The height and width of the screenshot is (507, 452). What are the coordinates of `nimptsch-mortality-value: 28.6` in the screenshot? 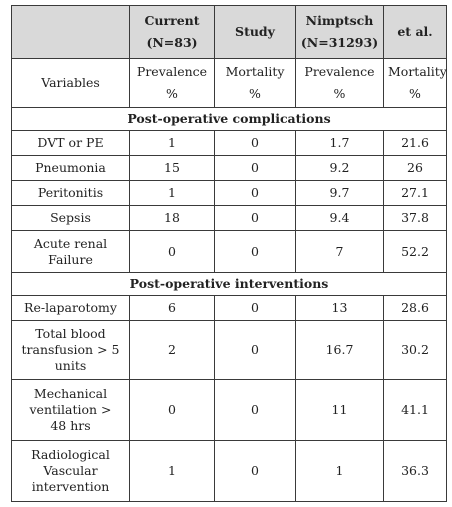 It's located at (415, 308).